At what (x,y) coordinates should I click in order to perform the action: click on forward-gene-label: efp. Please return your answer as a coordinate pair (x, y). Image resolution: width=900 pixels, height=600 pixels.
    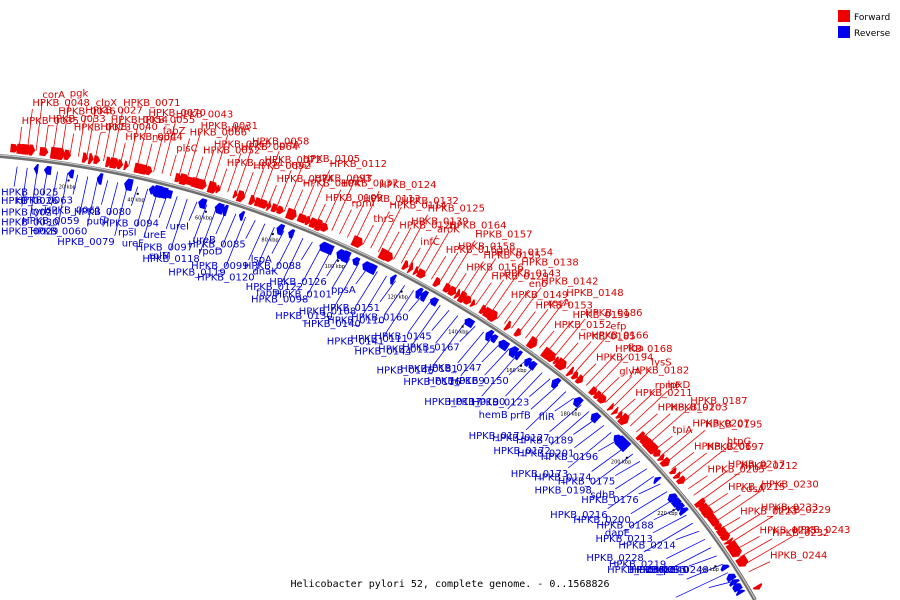
    Looking at the image, I should click on (618, 327).